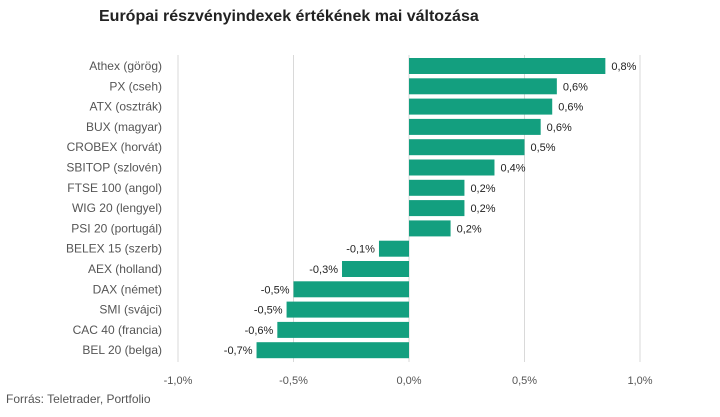 This screenshot has height=417, width=720. I want to click on category-label: FTSE 100 (angol), so click(114, 188).